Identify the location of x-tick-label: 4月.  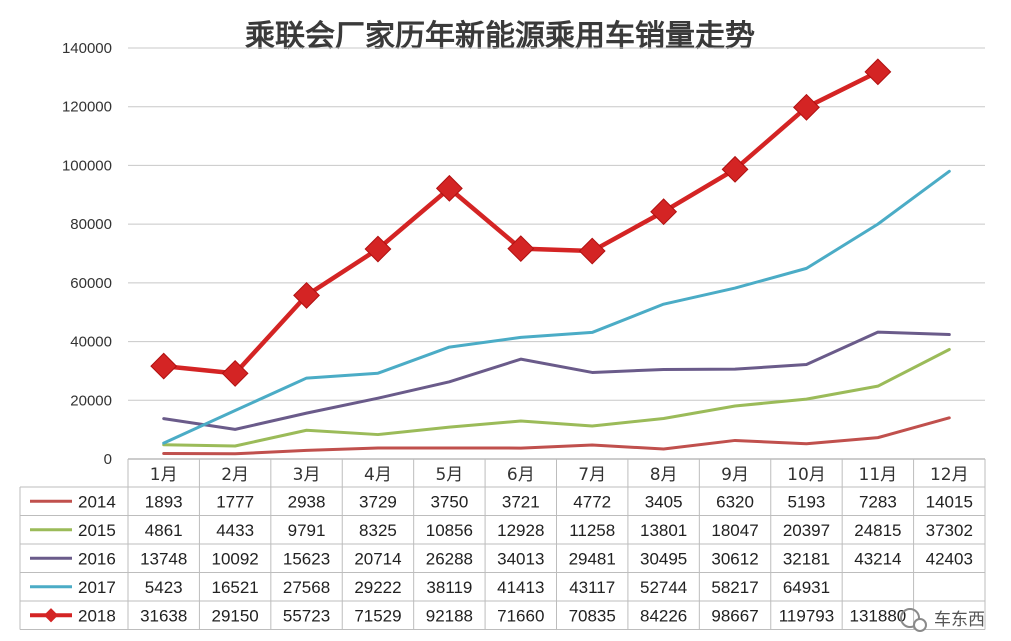
(378, 475).